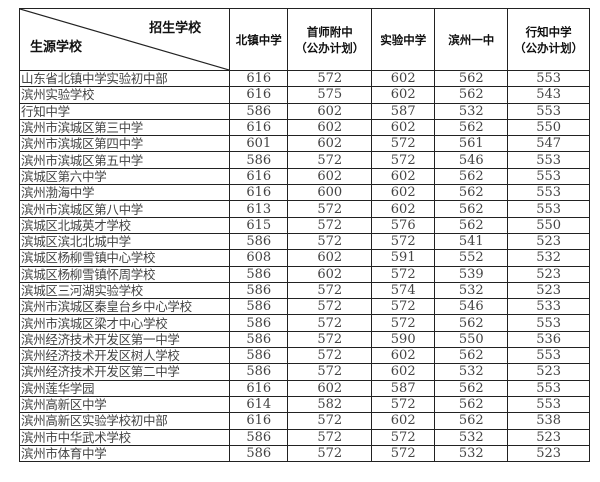 This screenshot has width=600, height=482. What do you see at coordinates (403, 290) in the screenshot?
I see `score-cell: 574` at bounding box center [403, 290].